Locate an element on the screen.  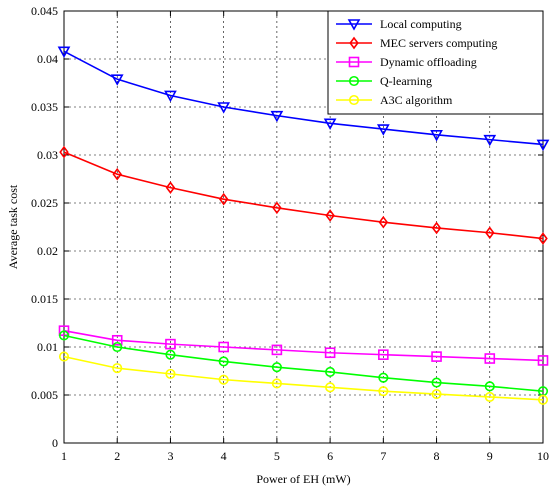
y-tick-label: 0.03 is located at coordinates (47, 155).